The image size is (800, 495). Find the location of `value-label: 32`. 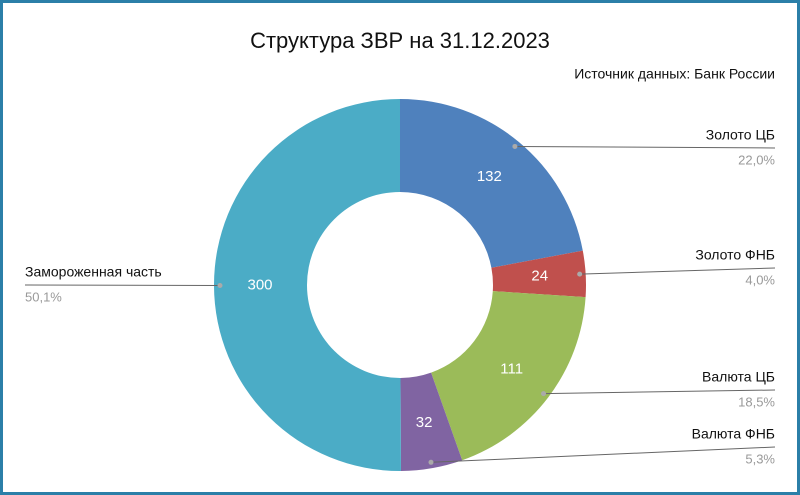

value-label: 32 is located at coordinates (424, 422).